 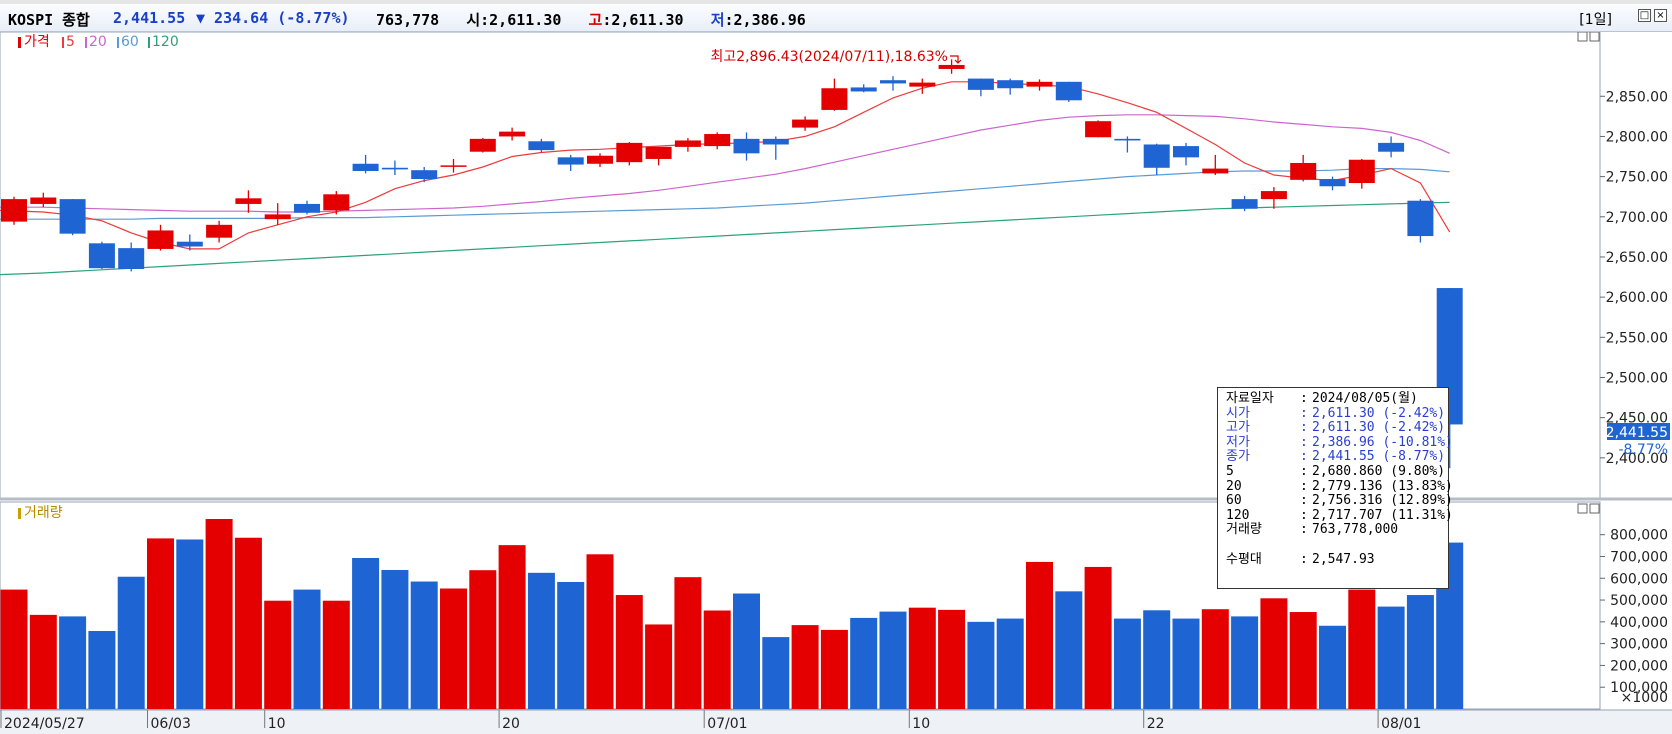 What do you see at coordinates (1379, 457) in the screenshot?
I see `tooltip-value: 2,441.55 (-8.77%)` at bounding box center [1379, 457].